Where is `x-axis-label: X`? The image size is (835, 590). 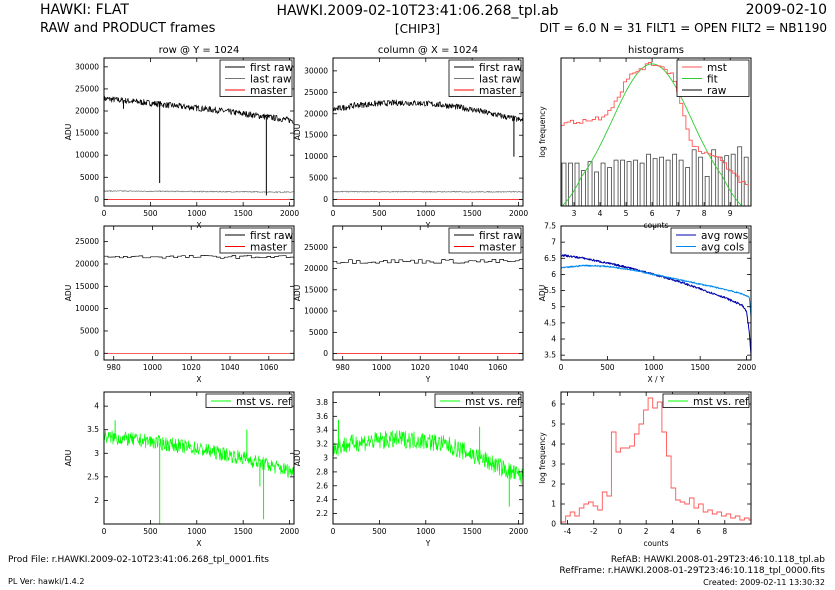
x-axis-label: X is located at coordinates (198, 379).